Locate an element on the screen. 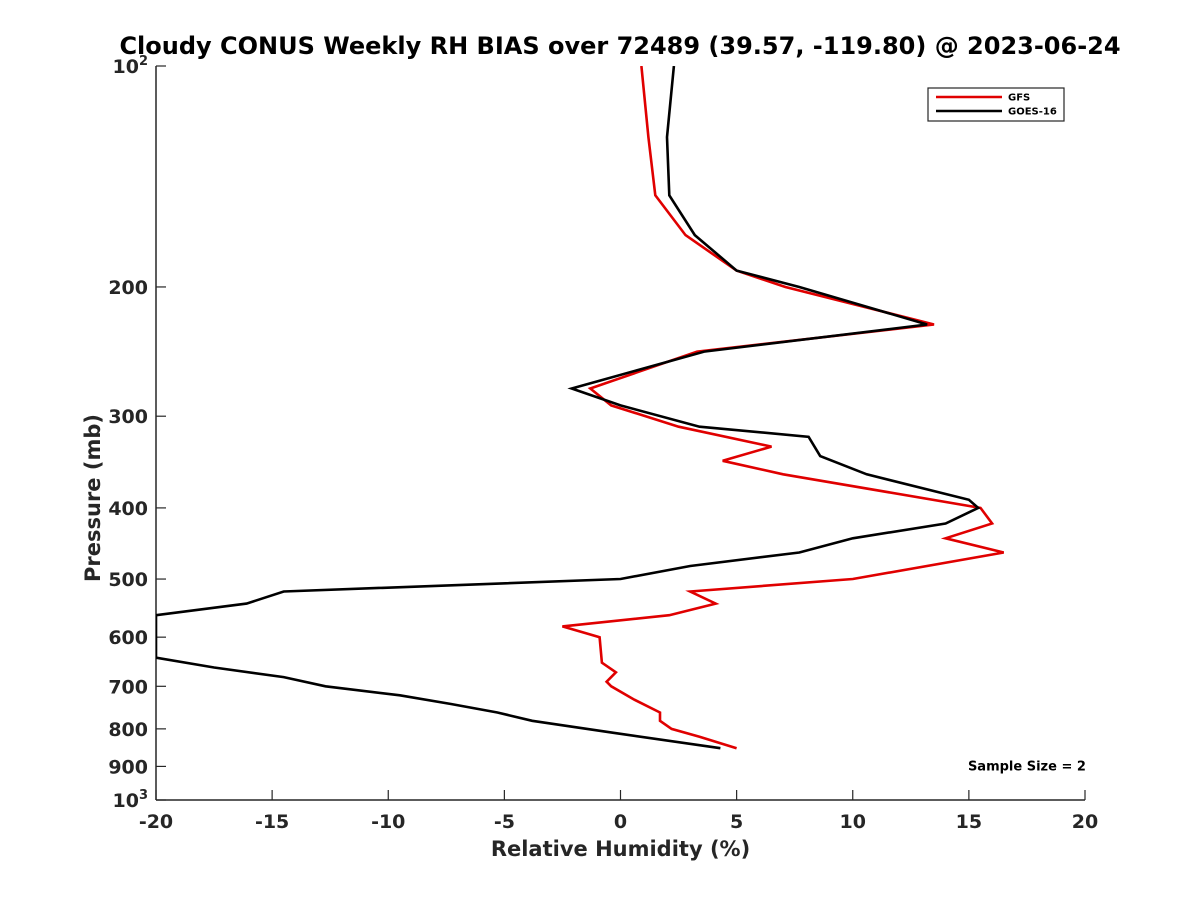 The width and height of the screenshot is (1200, 900). y-tick-label: 10² is located at coordinates (131, 66).